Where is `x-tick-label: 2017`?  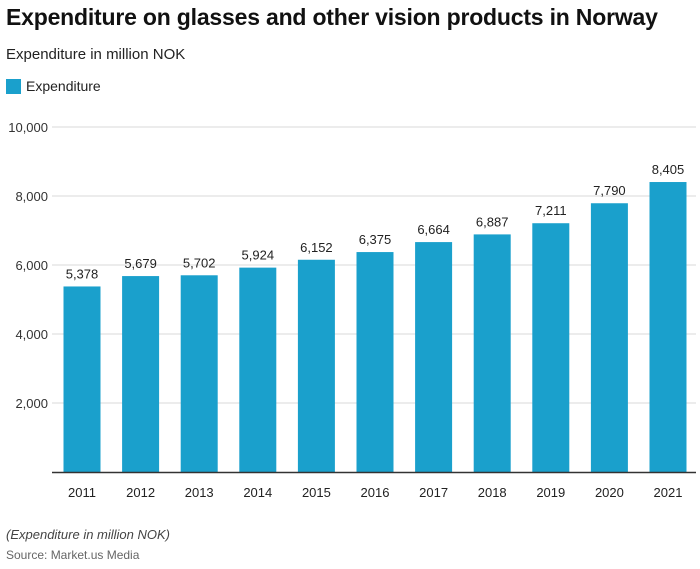 x-tick-label: 2017 is located at coordinates (433, 492).